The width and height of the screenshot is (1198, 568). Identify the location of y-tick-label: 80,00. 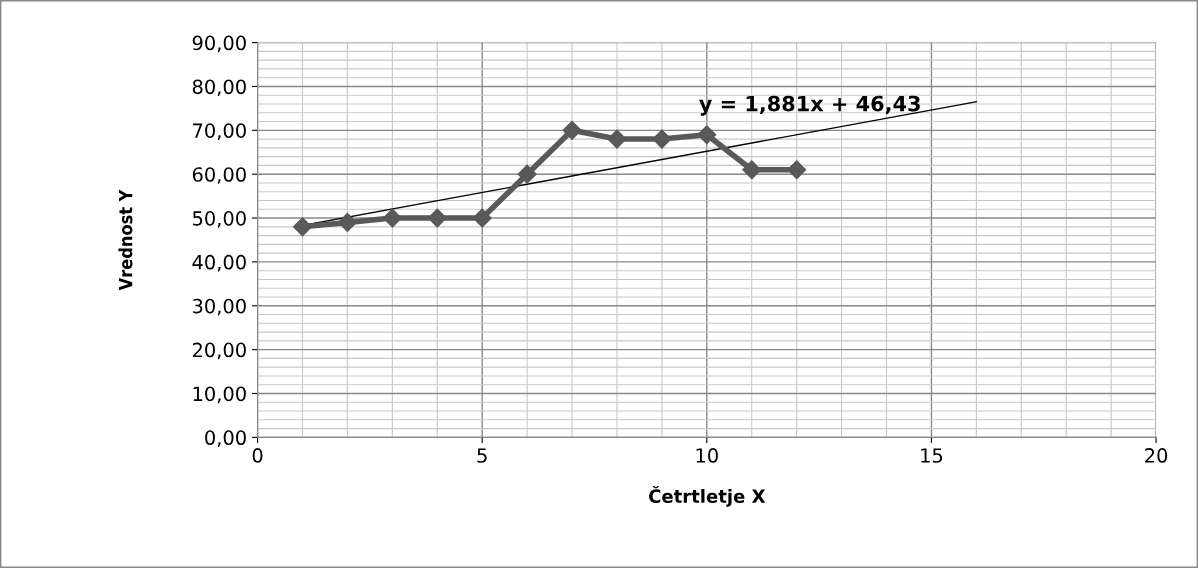
(219, 88).